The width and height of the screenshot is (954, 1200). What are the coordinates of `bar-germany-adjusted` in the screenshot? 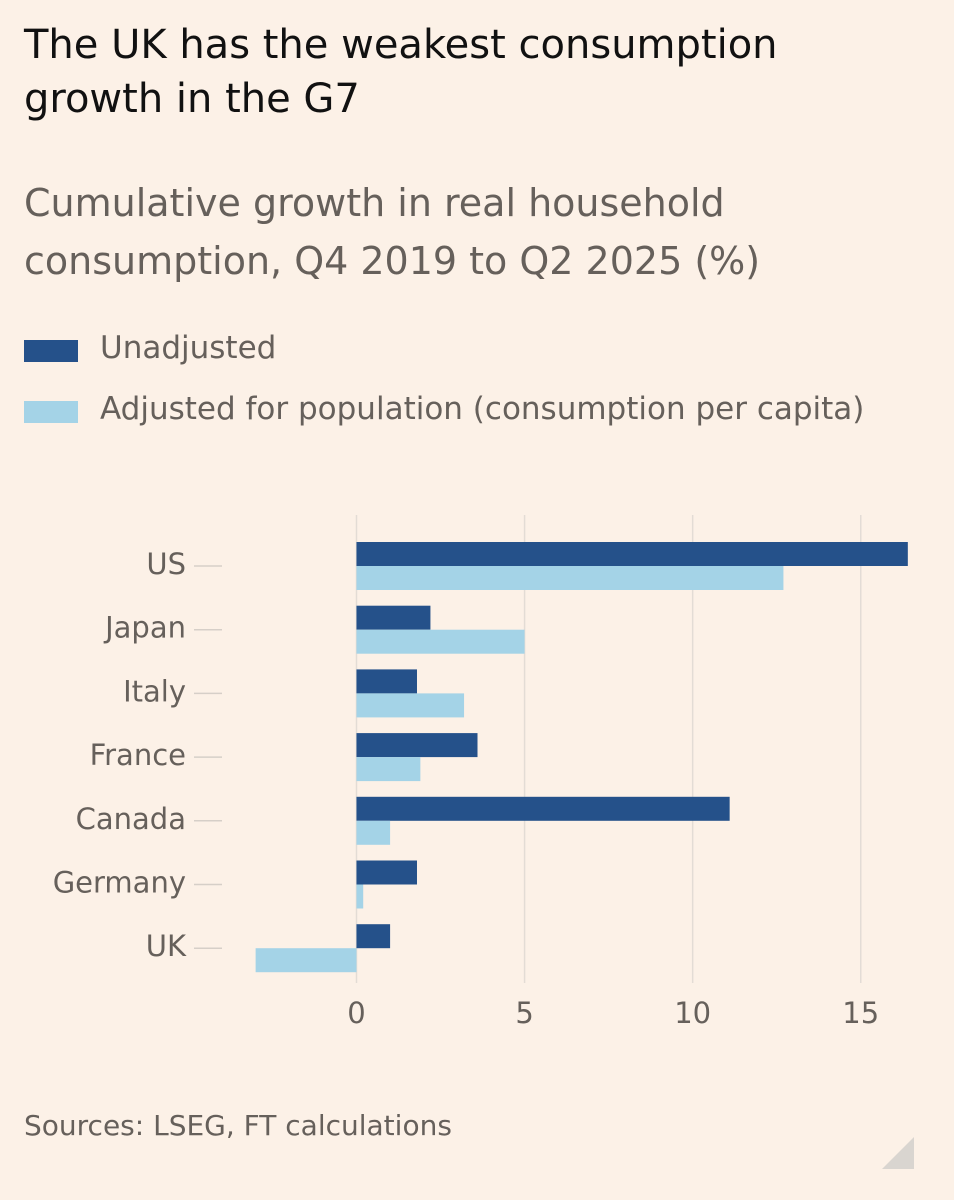 It's located at (360, 896).